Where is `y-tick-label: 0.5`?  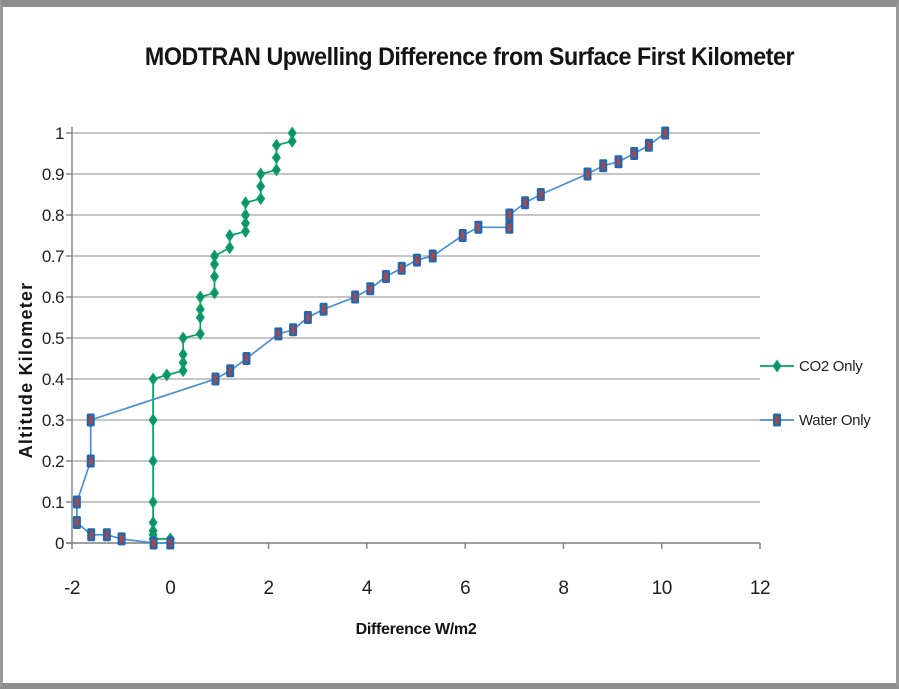
y-tick-label: 0.5 is located at coordinates (53, 338).